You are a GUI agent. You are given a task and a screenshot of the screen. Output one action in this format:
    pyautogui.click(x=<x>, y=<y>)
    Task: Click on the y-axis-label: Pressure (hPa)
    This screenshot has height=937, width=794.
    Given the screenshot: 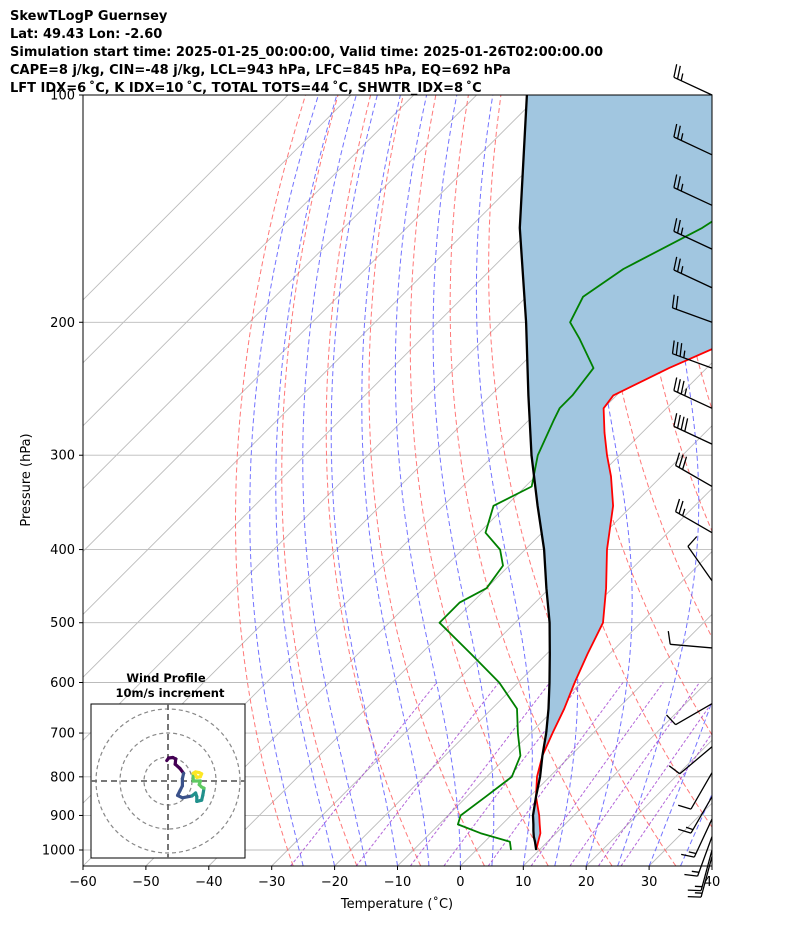 What is the action you would take?
    pyautogui.click(x=26, y=479)
    